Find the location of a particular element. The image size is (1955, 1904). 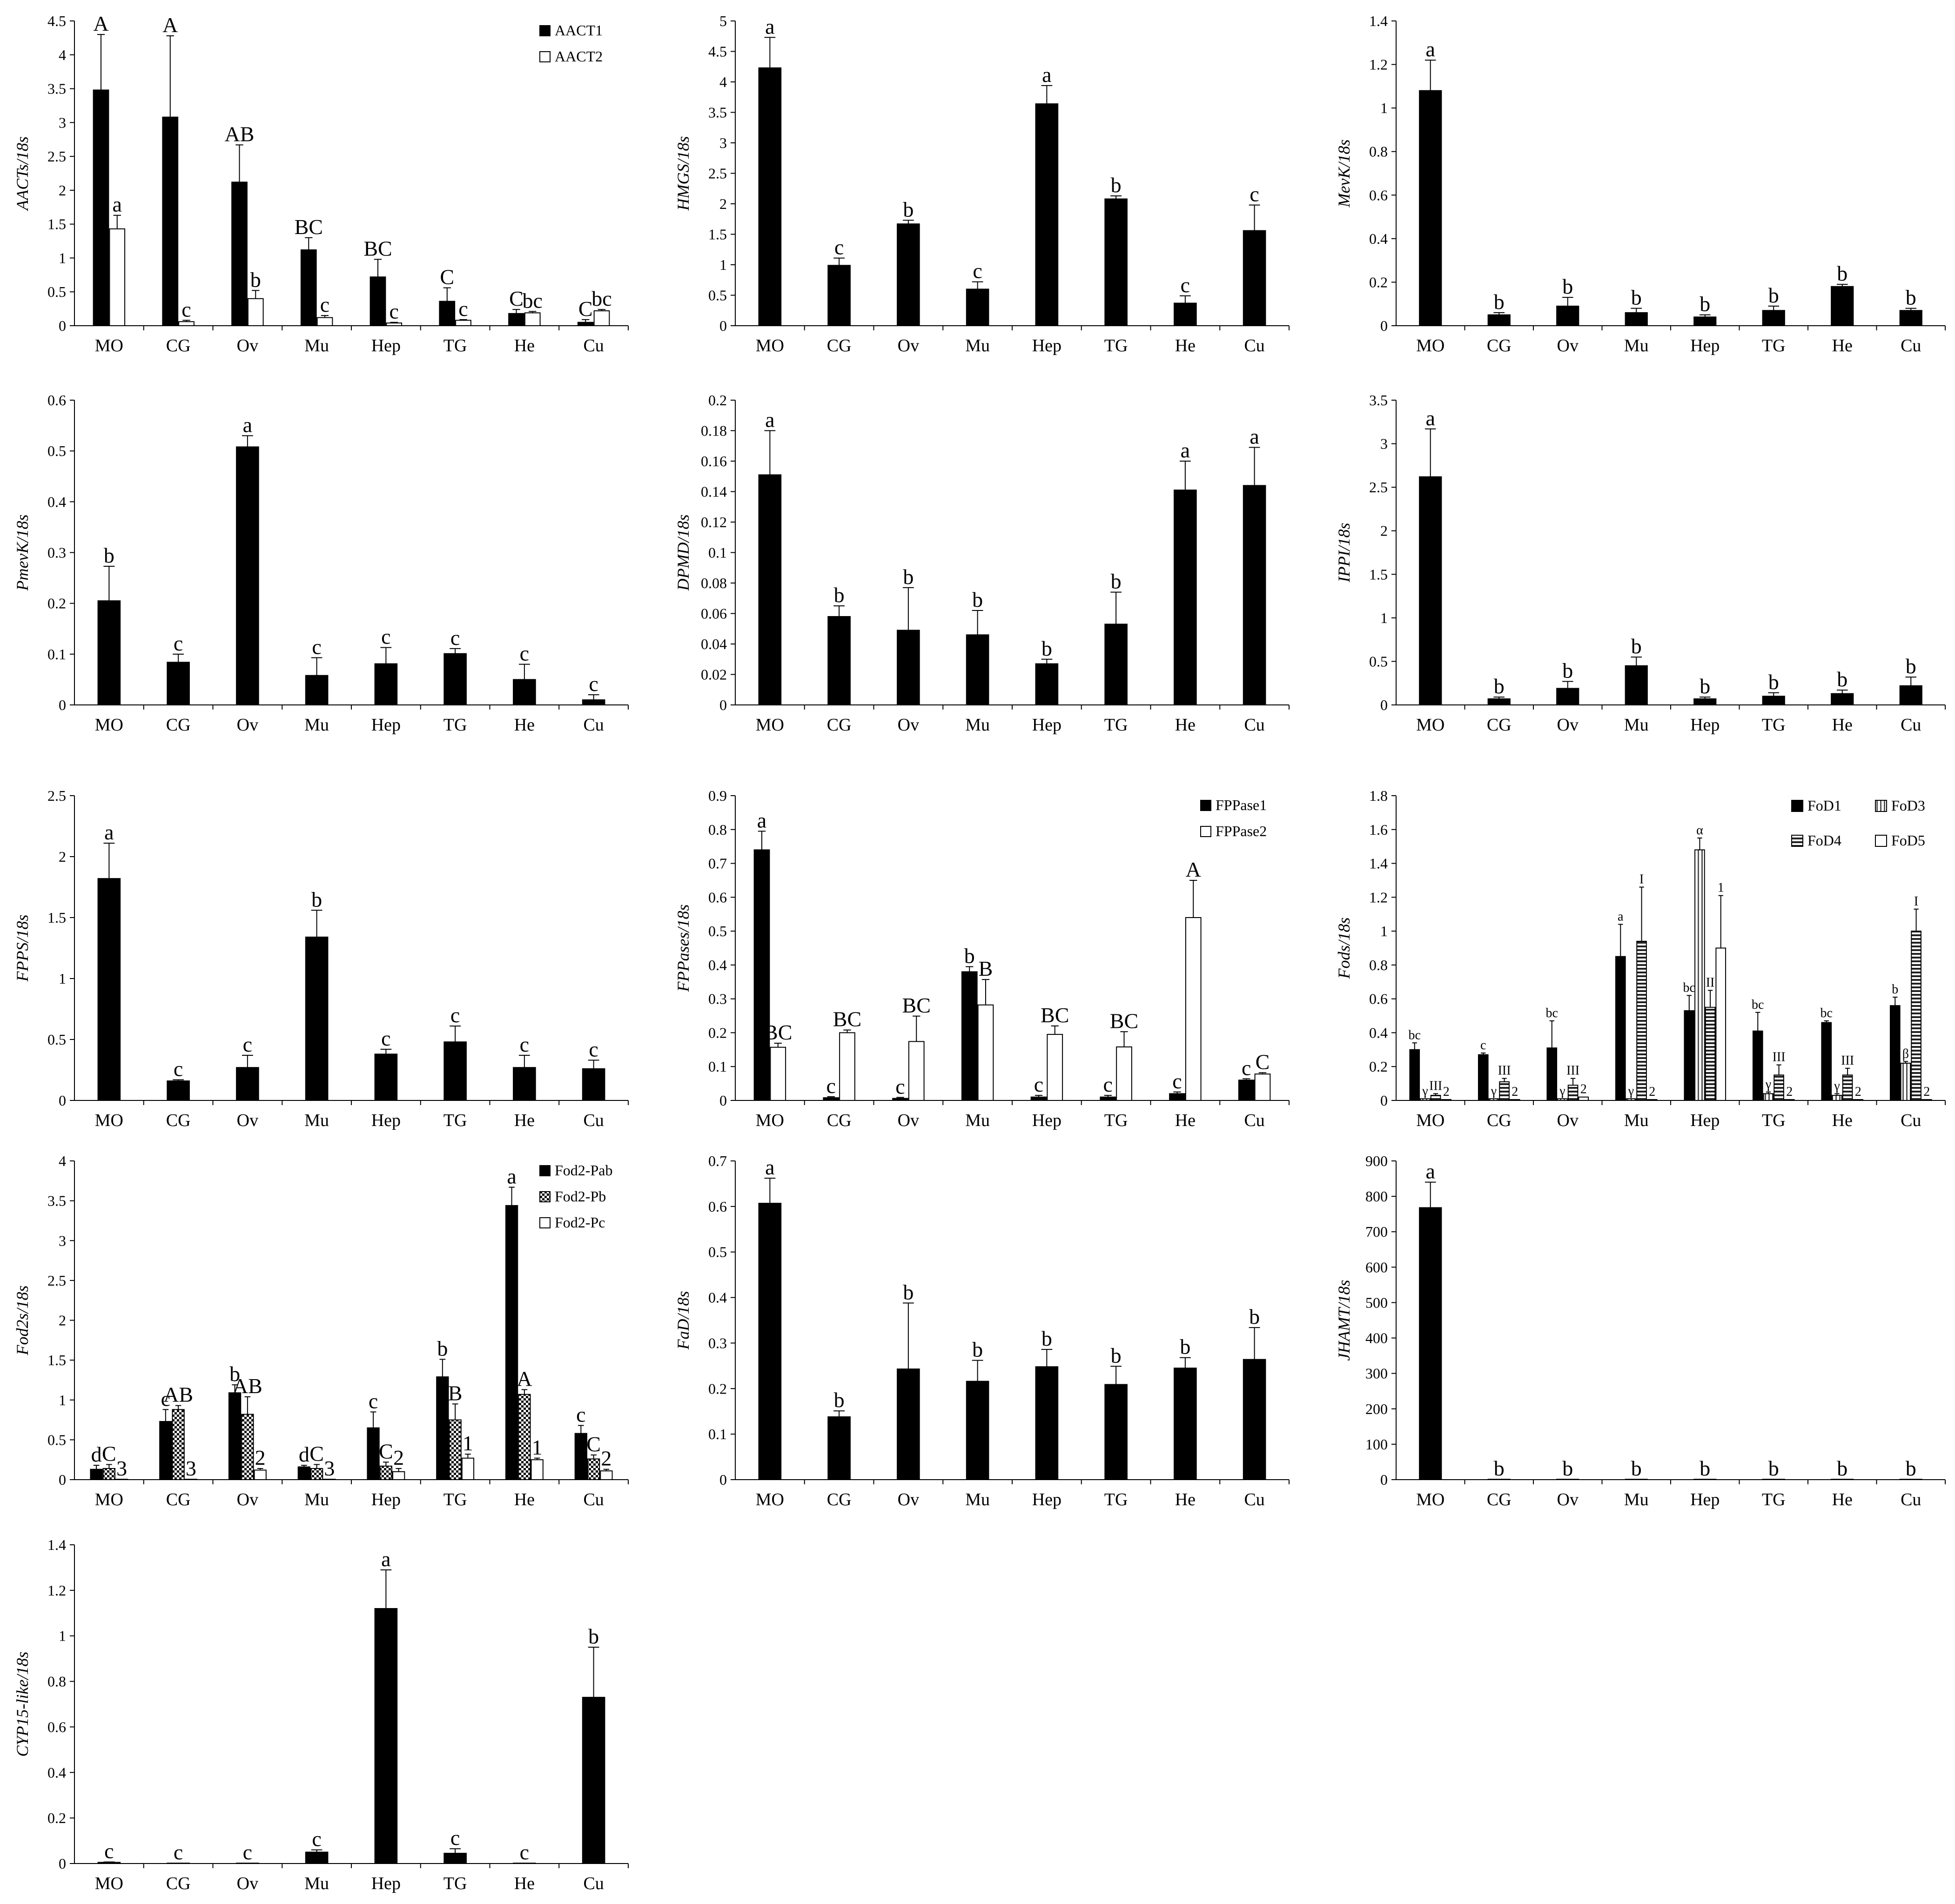

significance-letter: a is located at coordinates (1430, 1171).